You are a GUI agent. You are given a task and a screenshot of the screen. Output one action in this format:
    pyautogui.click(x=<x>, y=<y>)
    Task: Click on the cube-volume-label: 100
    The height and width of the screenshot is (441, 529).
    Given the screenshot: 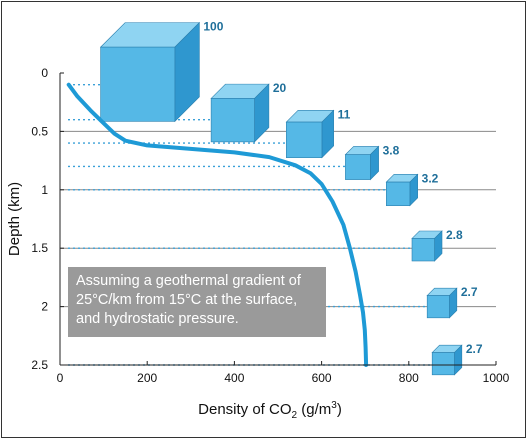 What is the action you would take?
    pyautogui.click(x=213, y=27)
    